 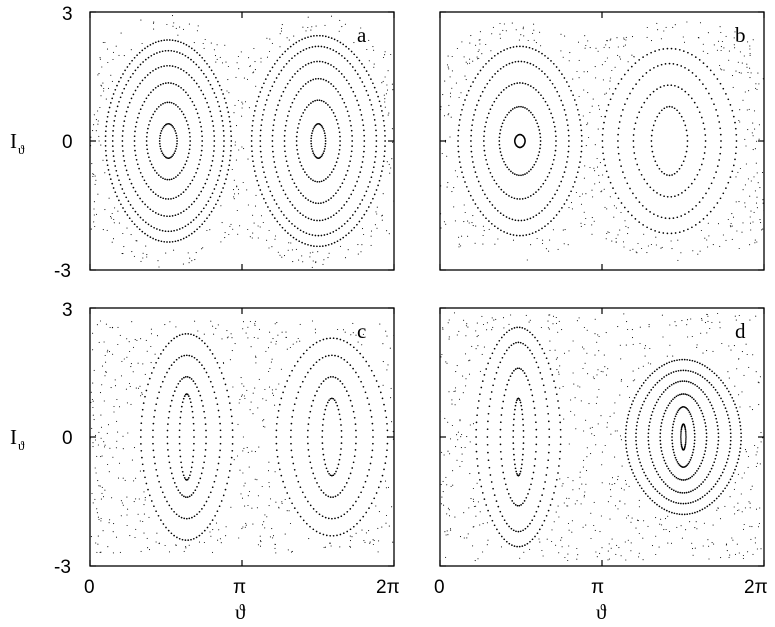 What do you see at coordinates (361, 331) in the screenshot?
I see `panel-c-letter: c` at bounding box center [361, 331].